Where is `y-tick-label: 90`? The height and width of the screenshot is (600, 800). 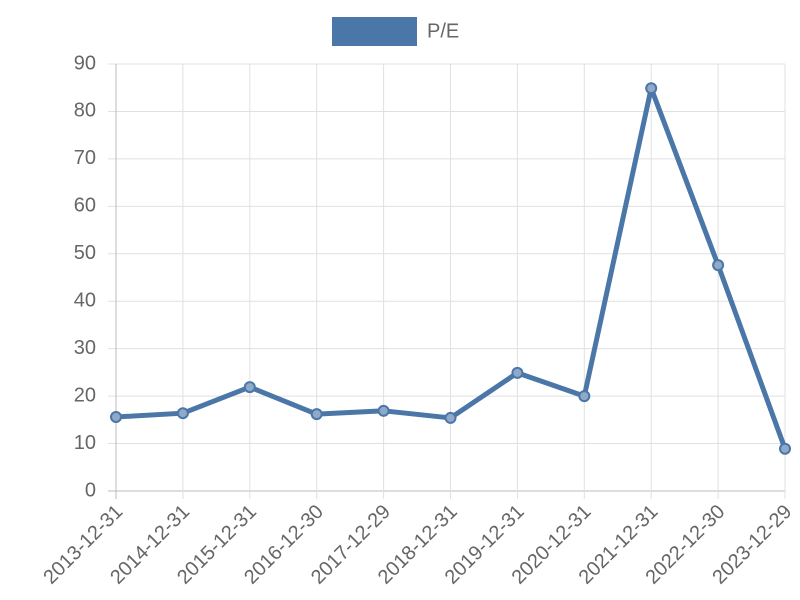
y-tick-label: 90 is located at coordinates (85, 63).